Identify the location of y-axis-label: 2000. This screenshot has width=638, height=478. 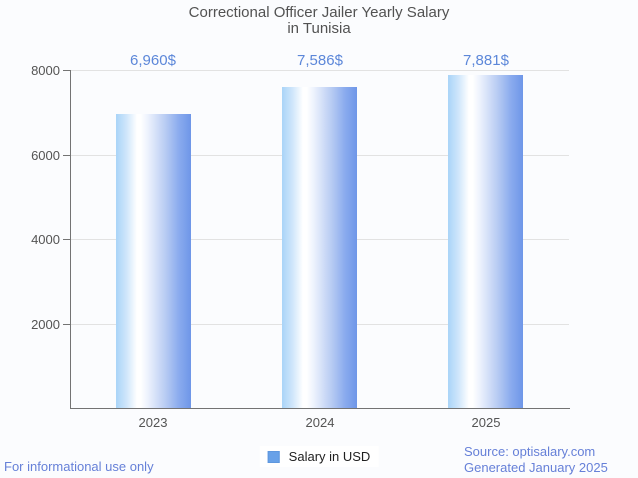
(45, 324).